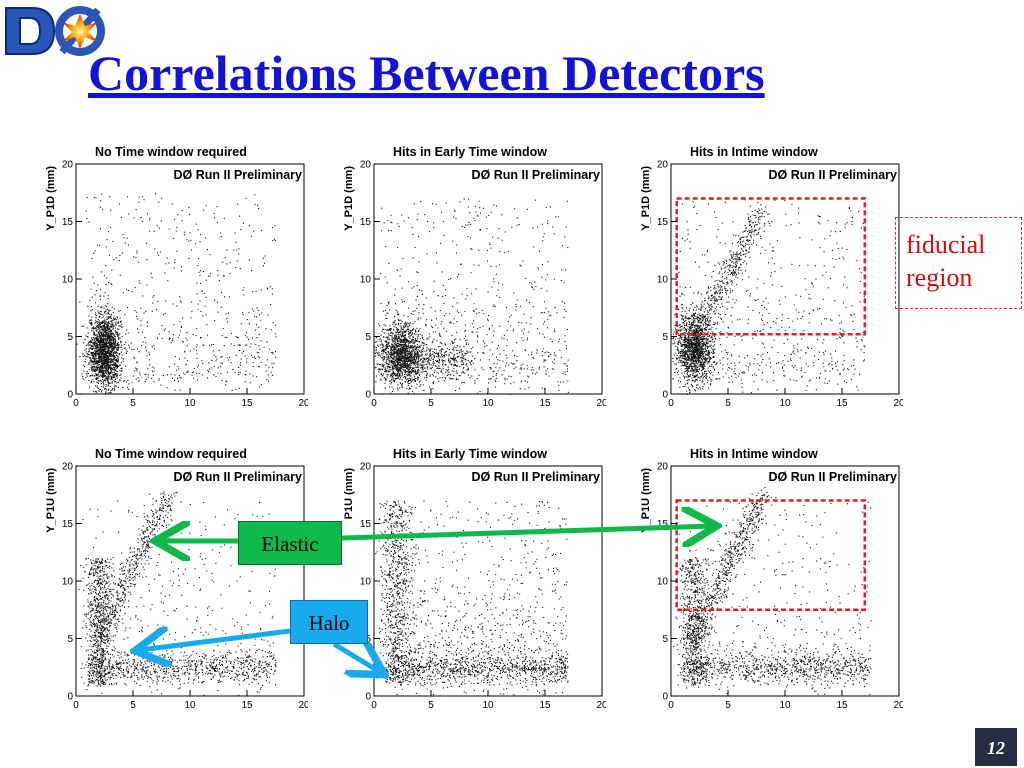 Image resolution: width=1024 pixels, height=768 pixels. What do you see at coordinates (349, 198) in the screenshot?
I see `y-axis-label: Y_P1D (mm)` at bounding box center [349, 198].